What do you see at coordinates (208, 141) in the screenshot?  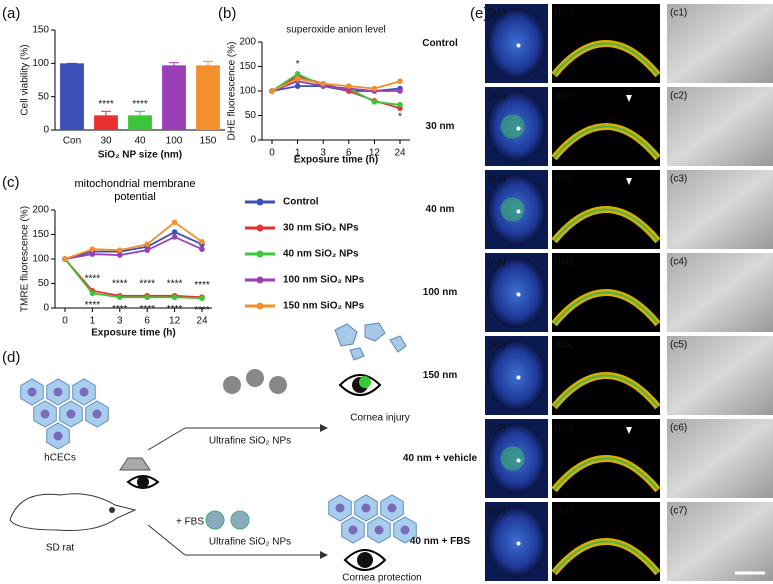 I see `x-tick-label: 150` at bounding box center [208, 141].